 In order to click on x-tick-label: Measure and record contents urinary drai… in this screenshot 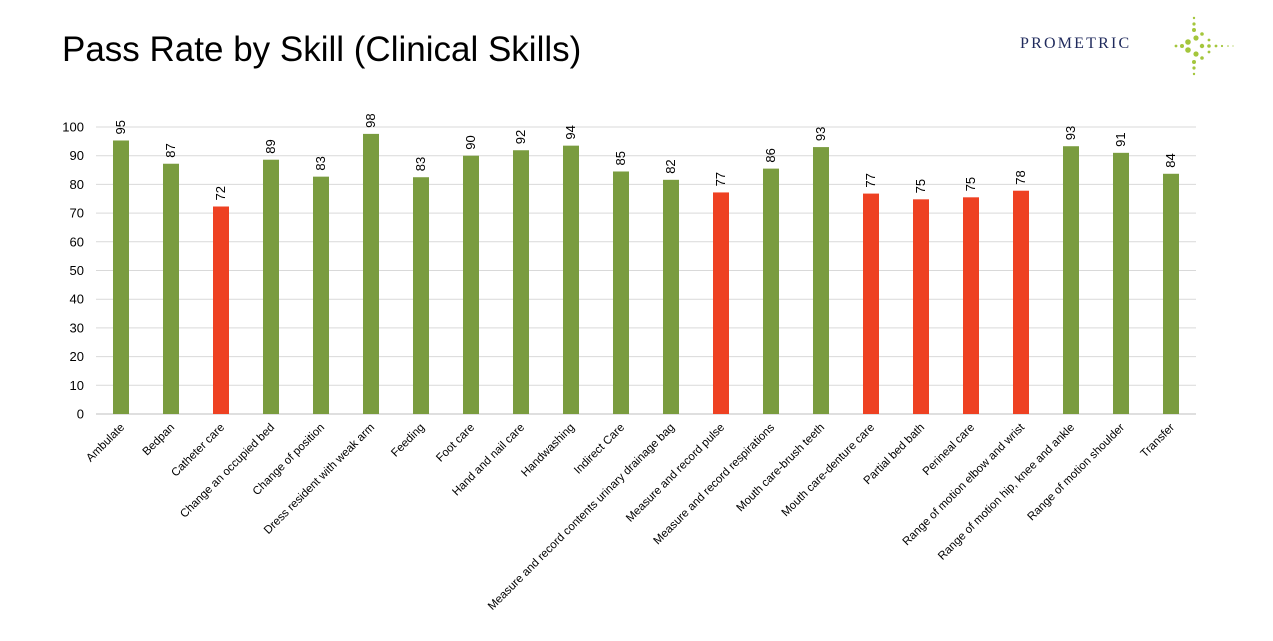, I will do `click(581, 517)`.